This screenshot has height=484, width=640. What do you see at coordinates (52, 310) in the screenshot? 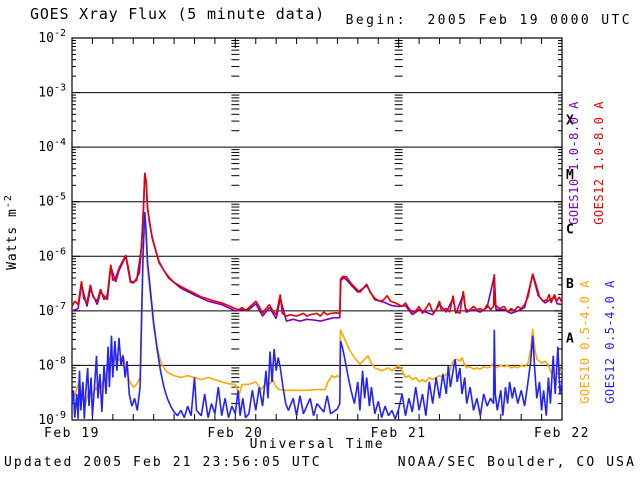
I see `y-tick-label: 10⁻⁷` at bounding box center [52, 310].